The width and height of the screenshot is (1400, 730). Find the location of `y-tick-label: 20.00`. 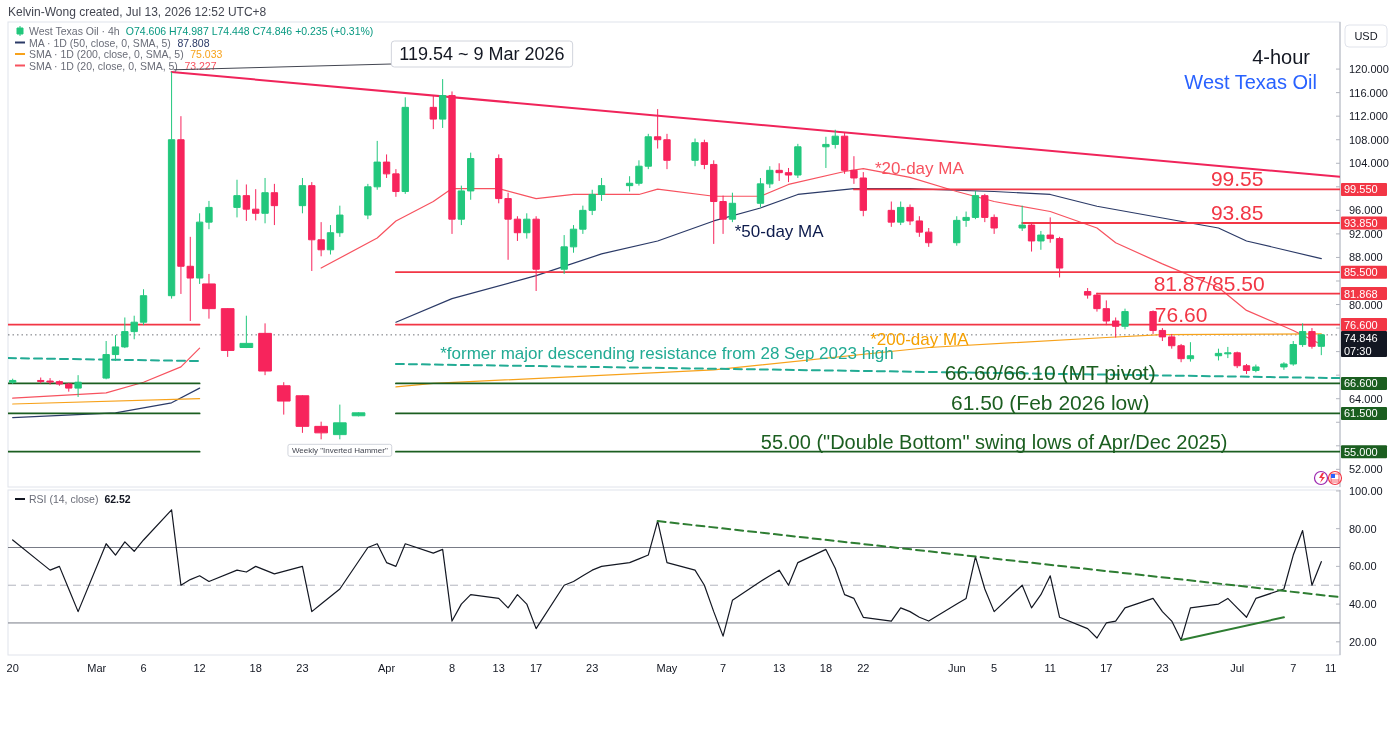

y-tick-label: 20.00 is located at coordinates (1363, 641).